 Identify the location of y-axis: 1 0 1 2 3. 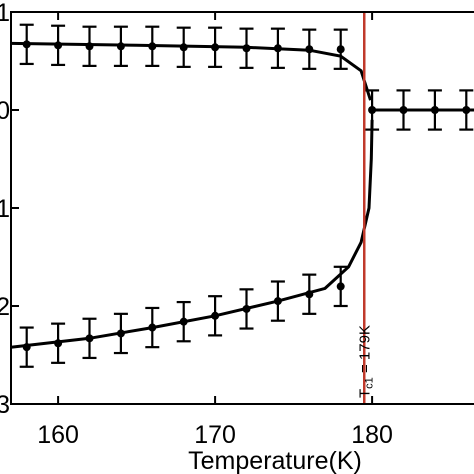
(9, 209).